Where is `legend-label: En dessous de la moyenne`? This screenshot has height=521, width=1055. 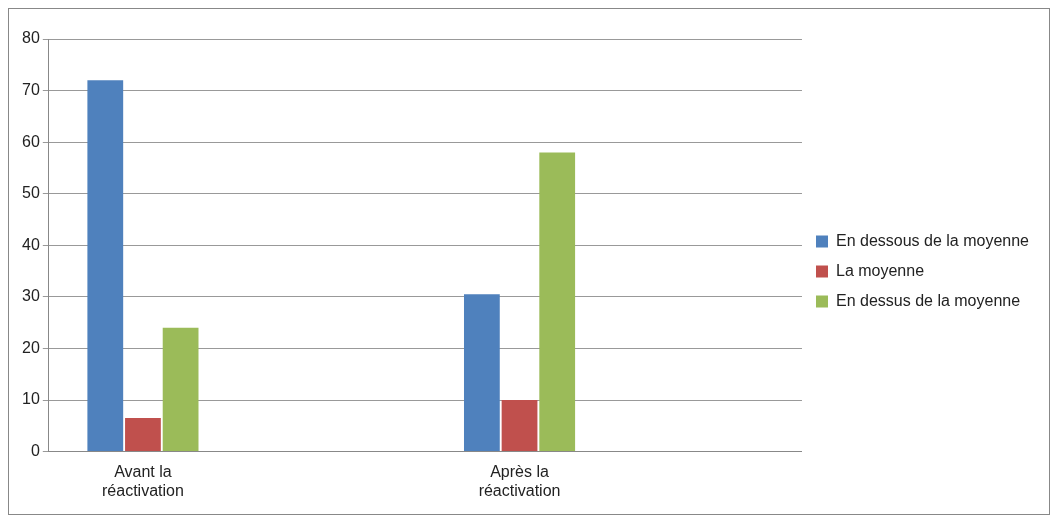
legend-label: En dessous de la moyenne is located at coordinates (932, 240).